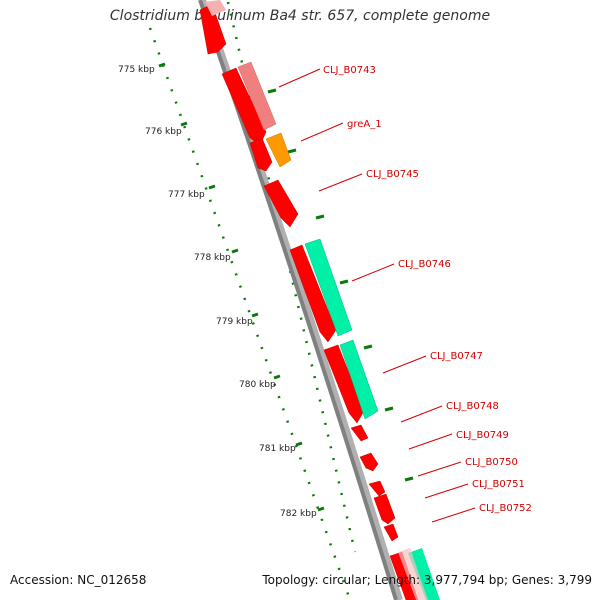 The height and width of the screenshot is (600, 600). What do you see at coordinates (364, 124) in the screenshot?
I see `gene-label-greA_1: greA_1` at bounding box center [364, 124].